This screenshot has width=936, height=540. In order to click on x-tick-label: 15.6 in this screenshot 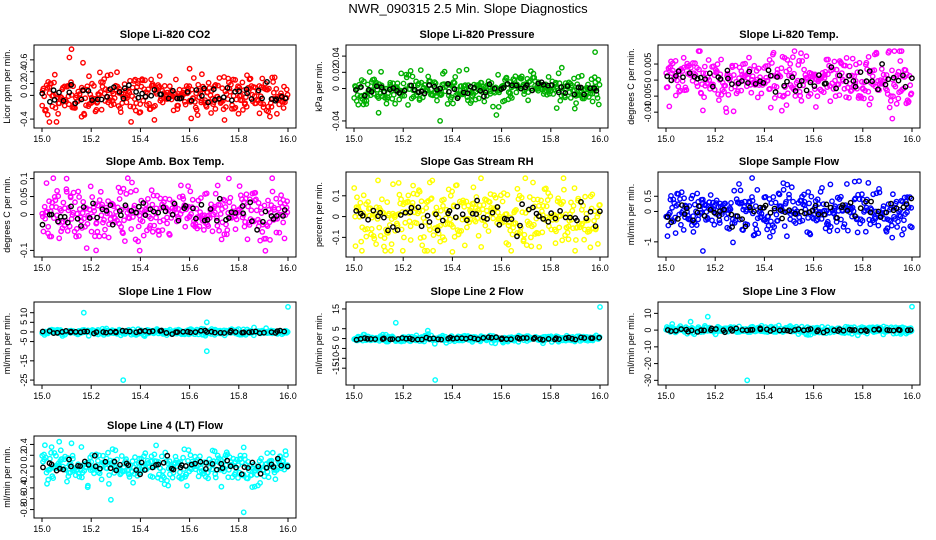, I will do `click(502, 139)`.